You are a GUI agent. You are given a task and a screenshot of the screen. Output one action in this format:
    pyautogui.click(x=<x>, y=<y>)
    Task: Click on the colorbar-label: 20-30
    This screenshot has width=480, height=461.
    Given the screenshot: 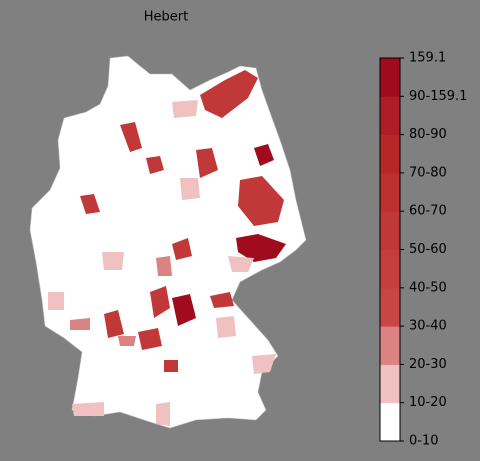 What is the action you would take?
    pyautogui.click(x=428, y=364)
    